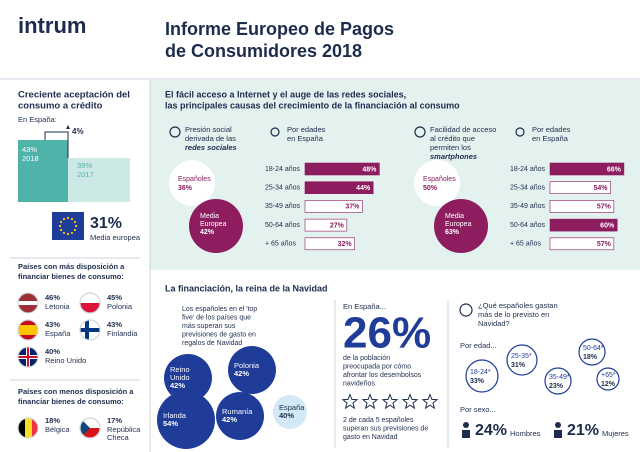 The width and height of the screenshot is (640, 452). Describe the element at coordinates (528, 169) in the screenshot. I see `age-label: 18-24 años` at that location.